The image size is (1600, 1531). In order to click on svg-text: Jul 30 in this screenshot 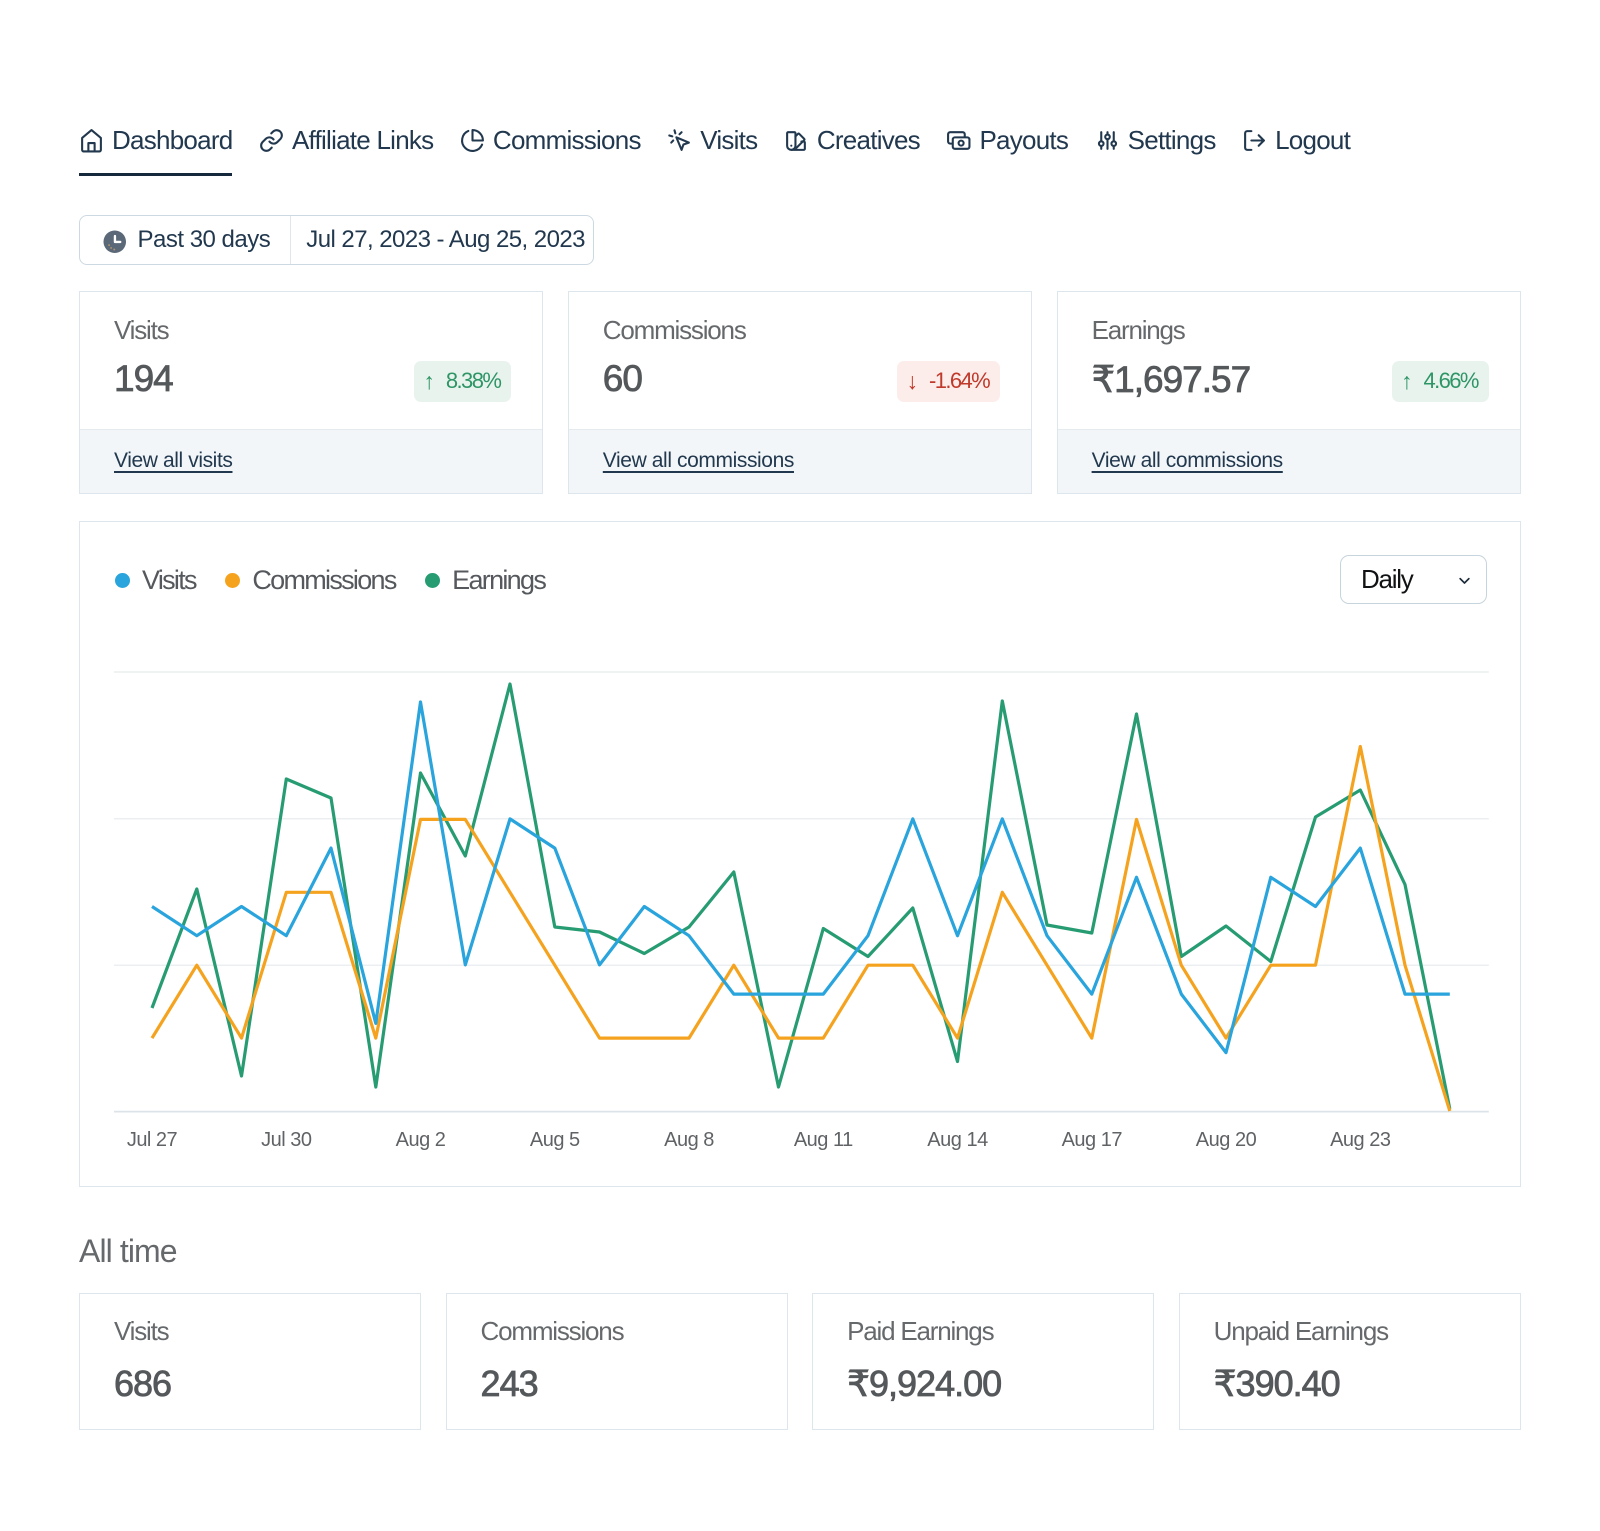, I will do `click(286, 1140)`.